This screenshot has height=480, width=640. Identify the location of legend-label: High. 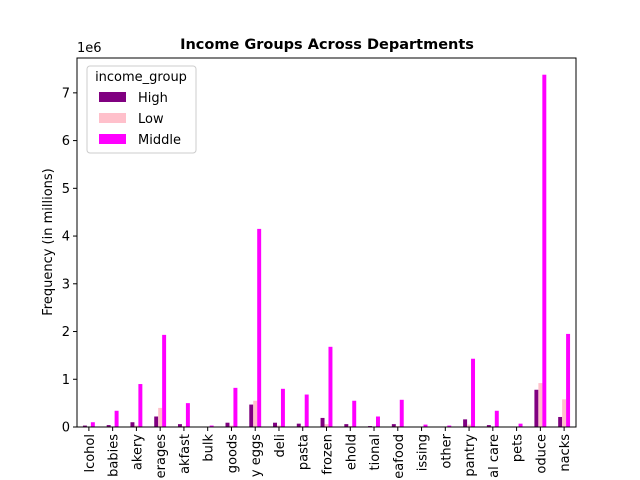
(153, 98).